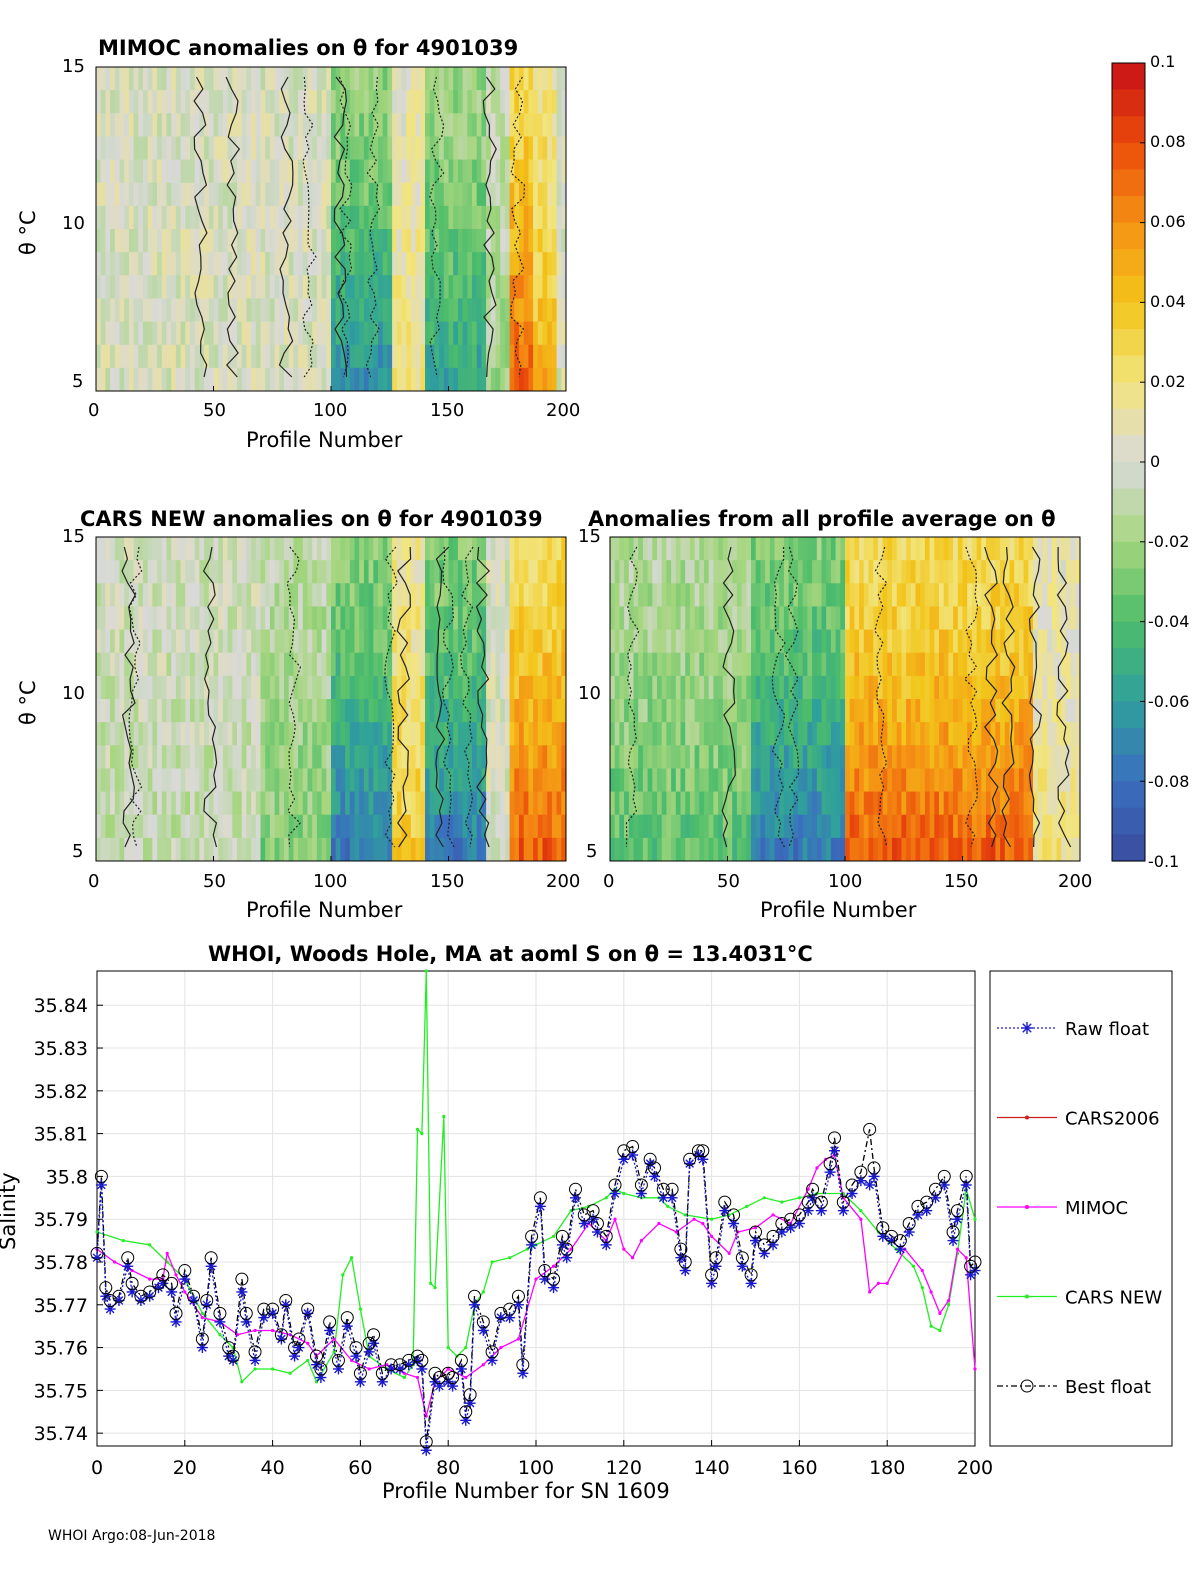 This screenshot has width=1200, height=1575. Describe the element at coordinates (286, 227) in the screenshot. I see `contour-line` at that location.